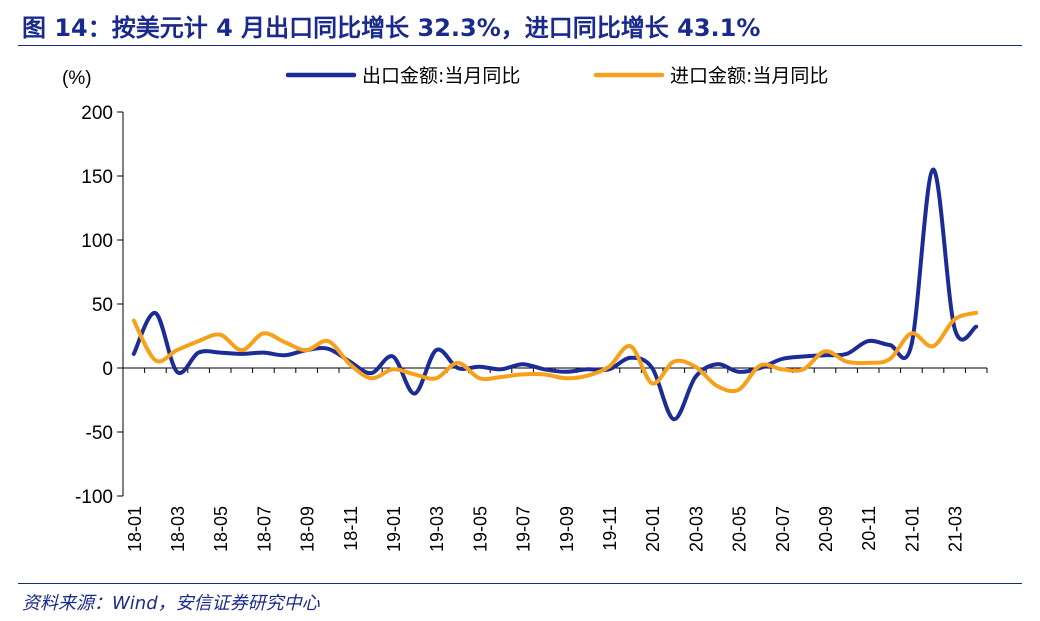  What do you see at coordinates (97, 241) in the screenshot?
I see `y-tick-label: 100` at bounding box center [97, 241].